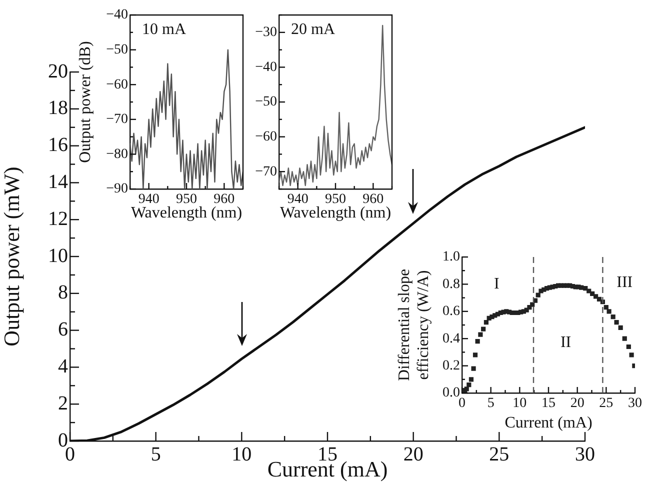 The width and height of the screenshot is (650, 486). I want to click on y-tick-label: 6, so click(63, 329).